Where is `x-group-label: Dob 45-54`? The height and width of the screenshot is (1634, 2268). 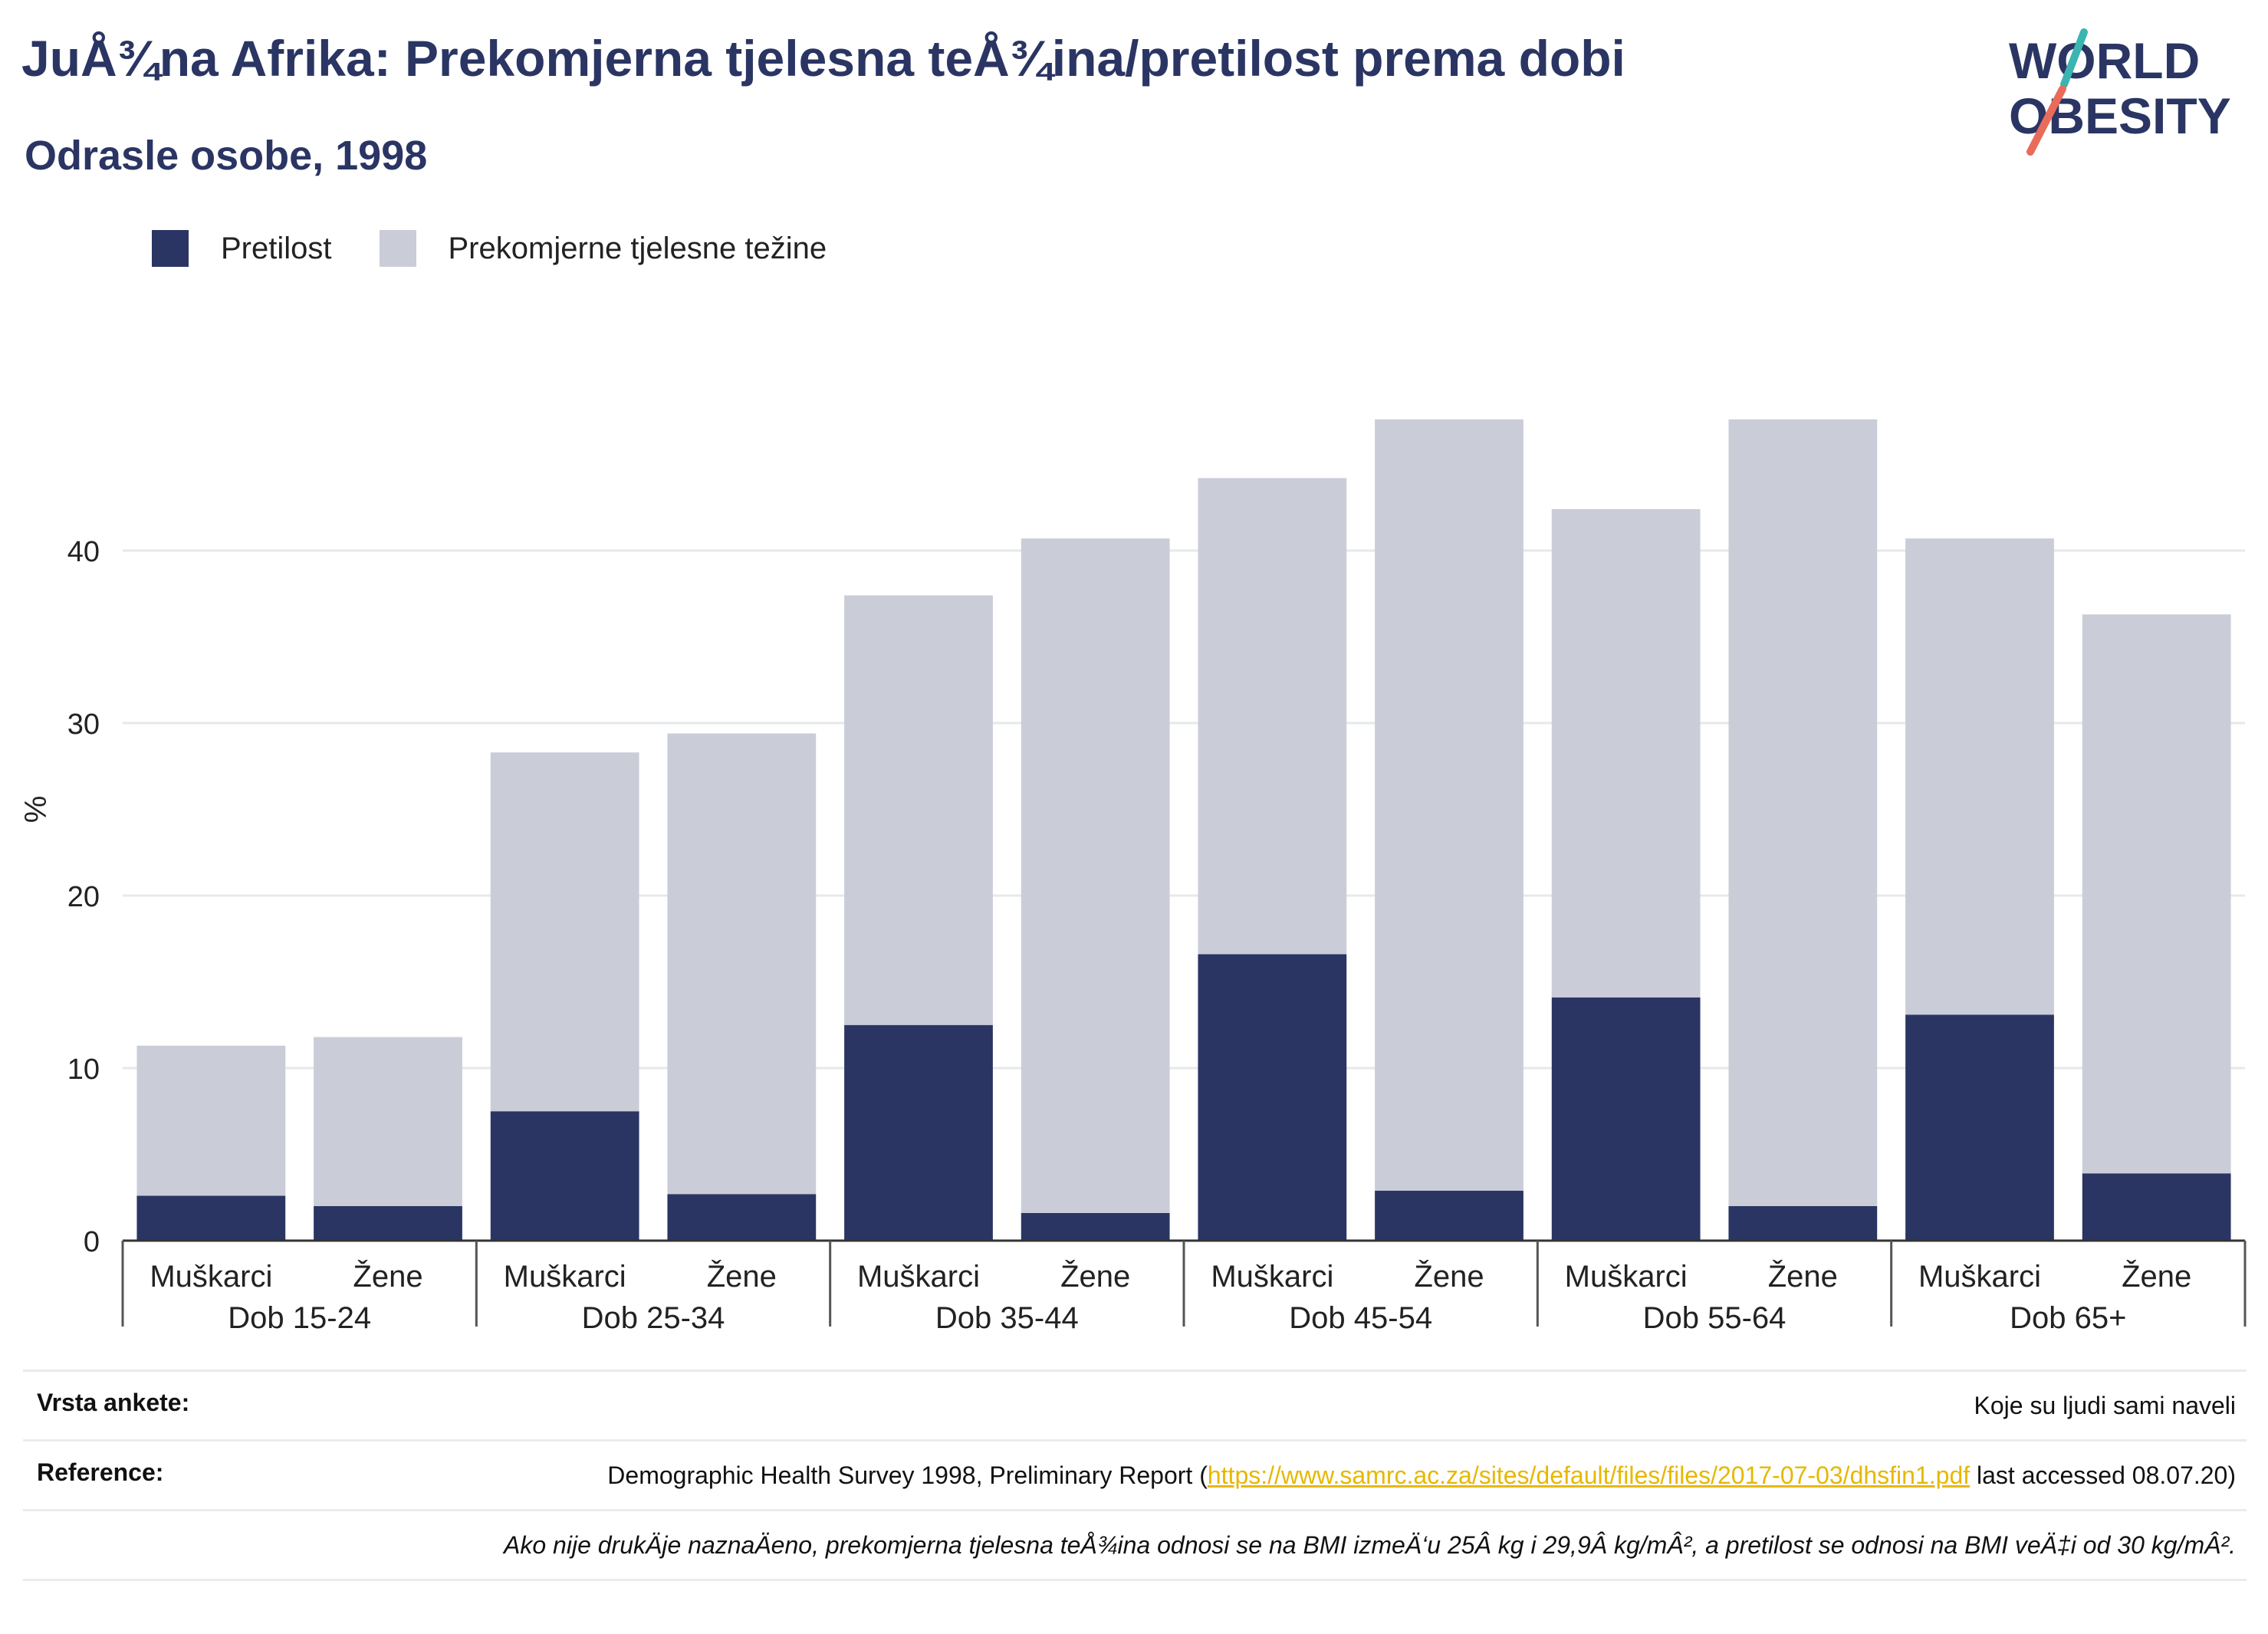
x-group-label: Dob 45-54 is located at coordinates (1360, 1318).